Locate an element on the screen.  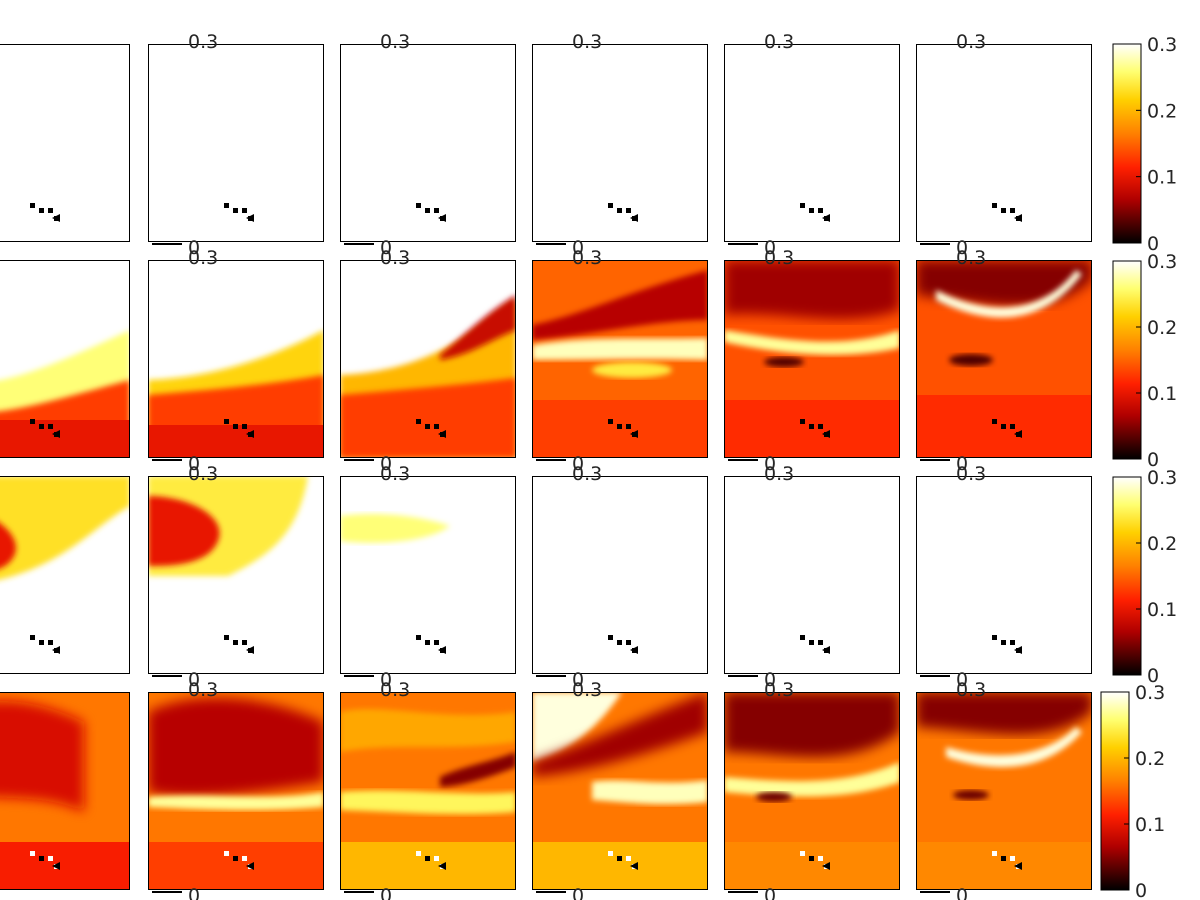
colorbar-tick-label: 0 is located at coordinates (1153, 676).